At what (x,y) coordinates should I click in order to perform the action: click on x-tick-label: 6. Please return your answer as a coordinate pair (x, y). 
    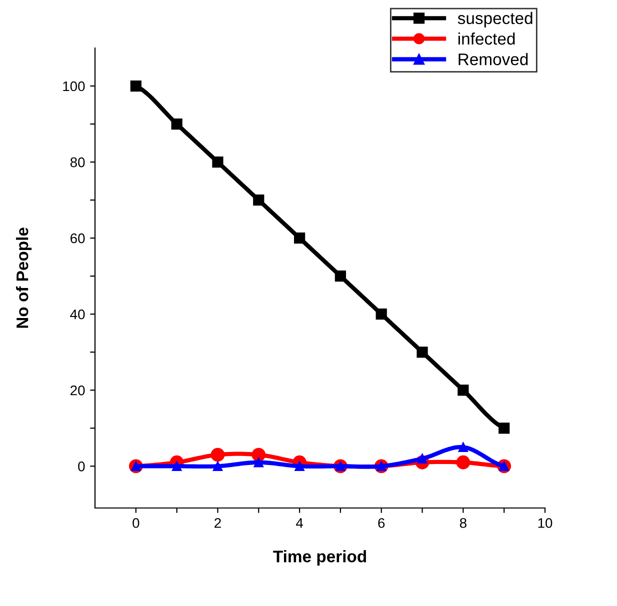
    Looking at the image, I should click on (381, 523).